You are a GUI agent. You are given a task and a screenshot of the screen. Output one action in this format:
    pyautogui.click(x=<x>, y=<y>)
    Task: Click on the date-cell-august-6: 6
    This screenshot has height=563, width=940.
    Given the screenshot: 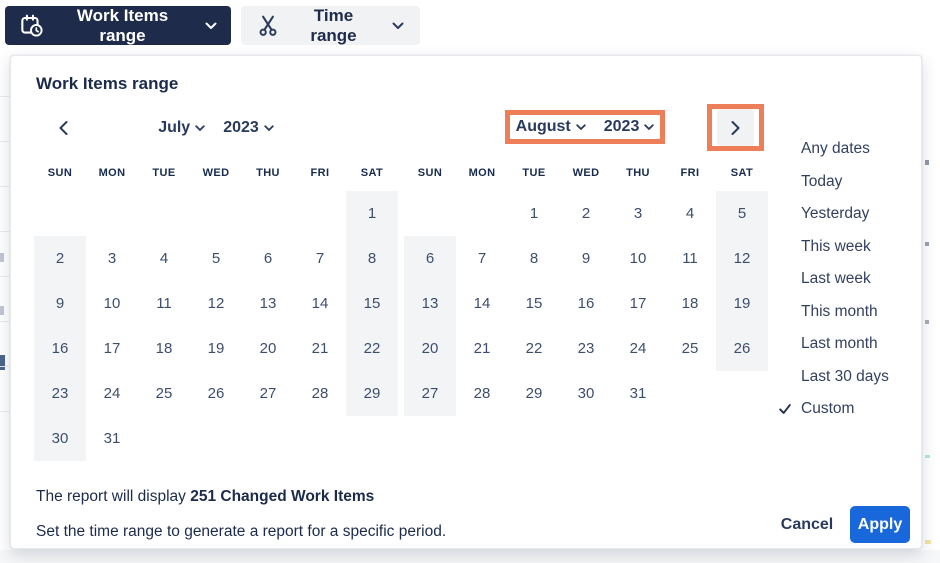 What is the action you would take?
    pyautogui.click(x=430, y=258)
    